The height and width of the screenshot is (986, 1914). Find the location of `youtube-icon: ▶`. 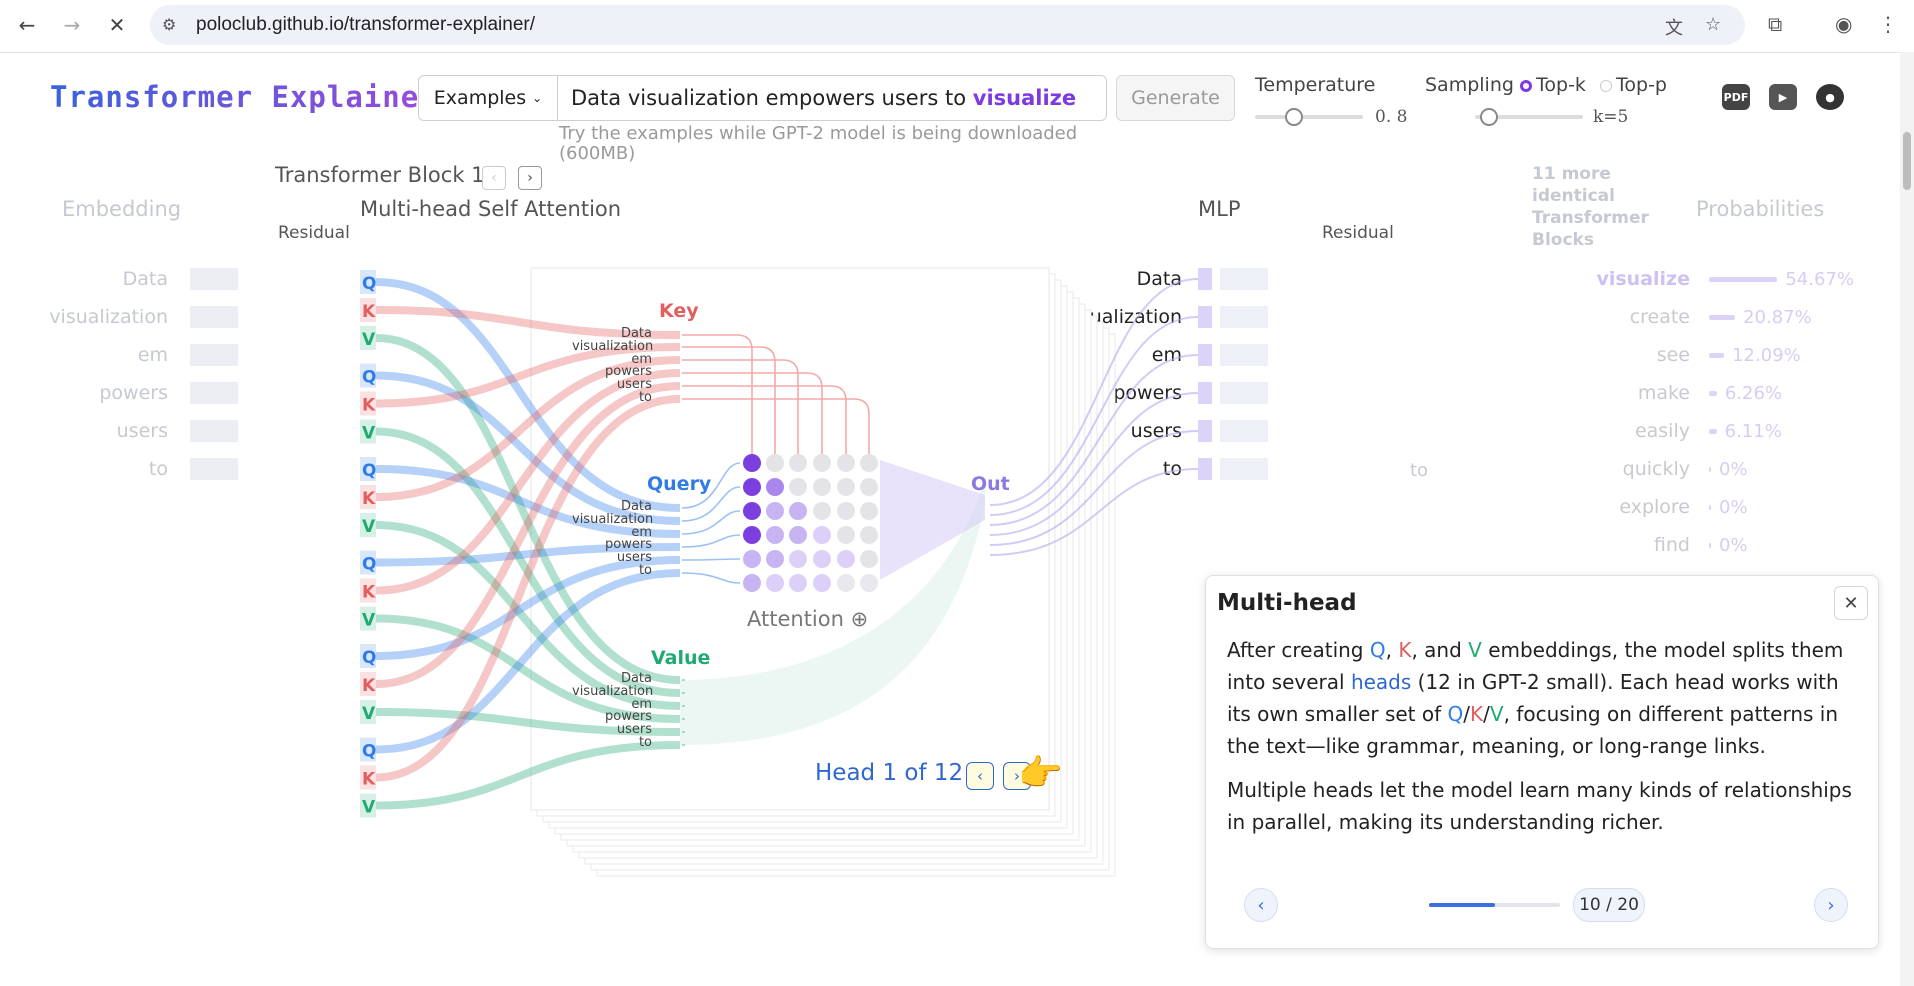

youtube-icon: ▶ is located at coordinates (1783, 97).